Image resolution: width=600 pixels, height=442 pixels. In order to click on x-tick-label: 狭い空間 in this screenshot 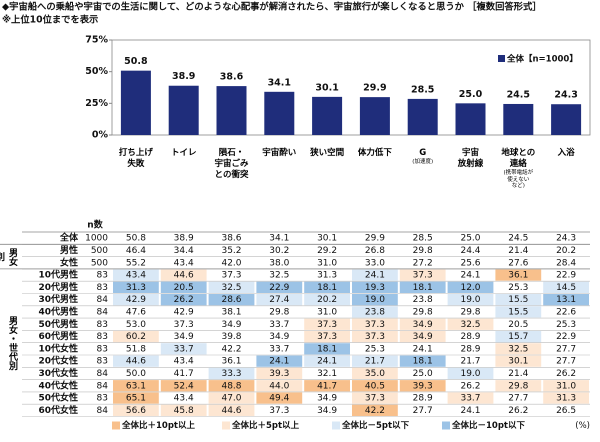, I will do `click(327, 153)`.